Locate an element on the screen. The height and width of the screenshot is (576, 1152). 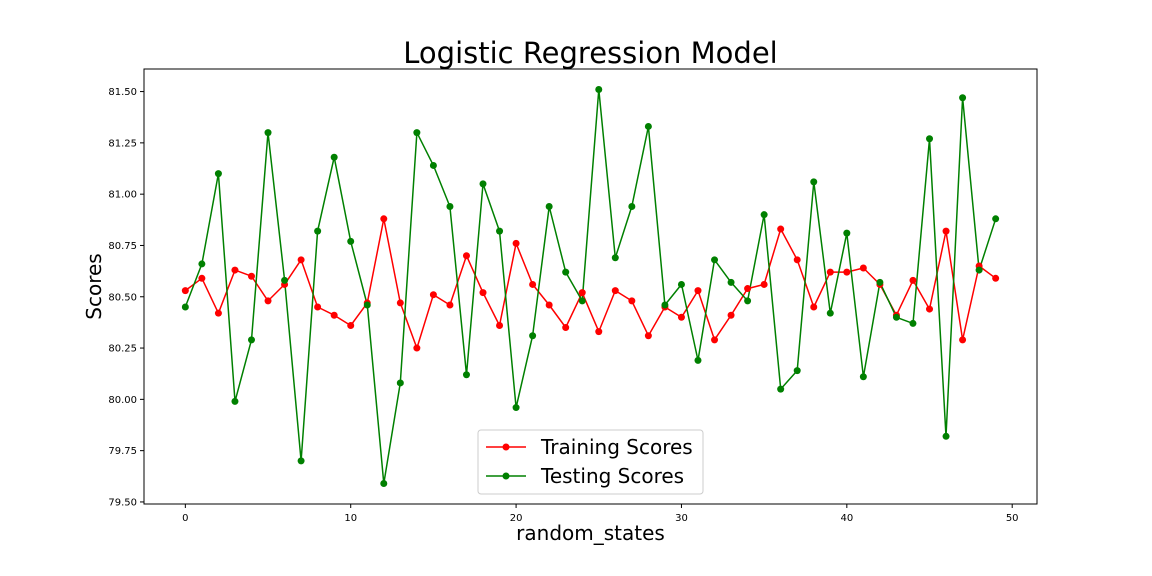
x-tick-label: 0 is located at coordinates (185, 518).